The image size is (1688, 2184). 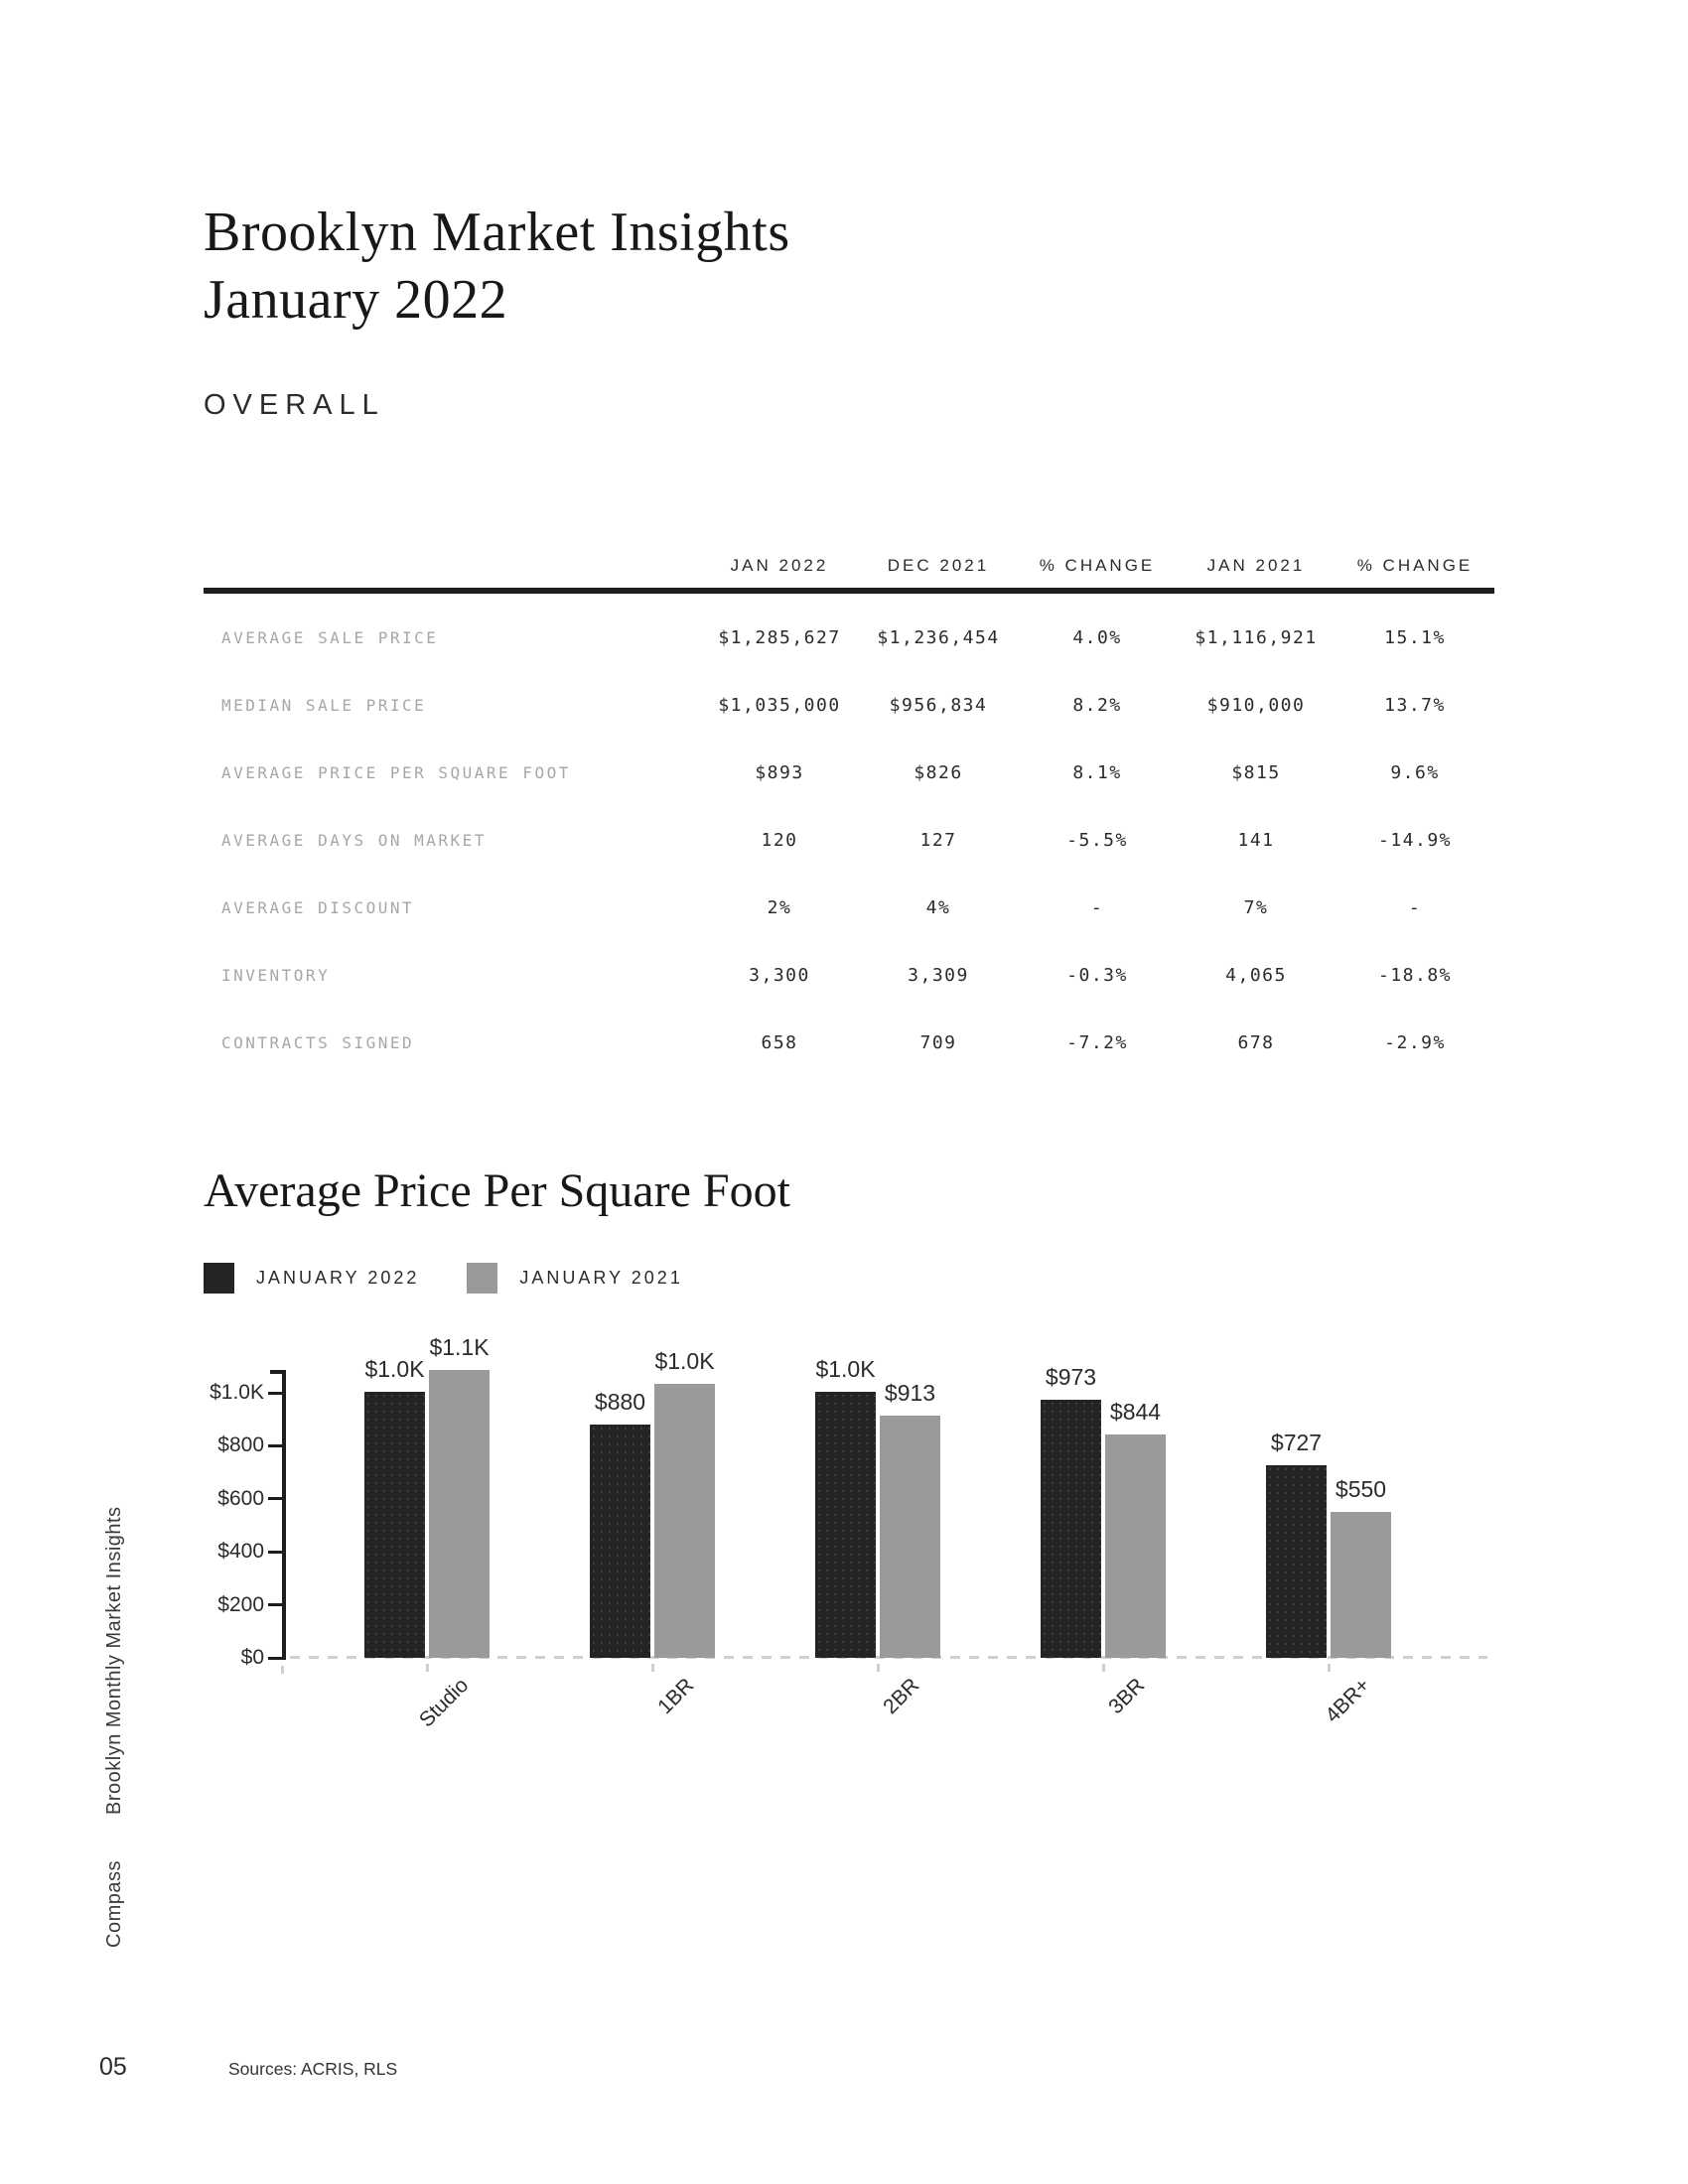 I want to click on row-value-3: $910,000, so click(x=1256, y=705).